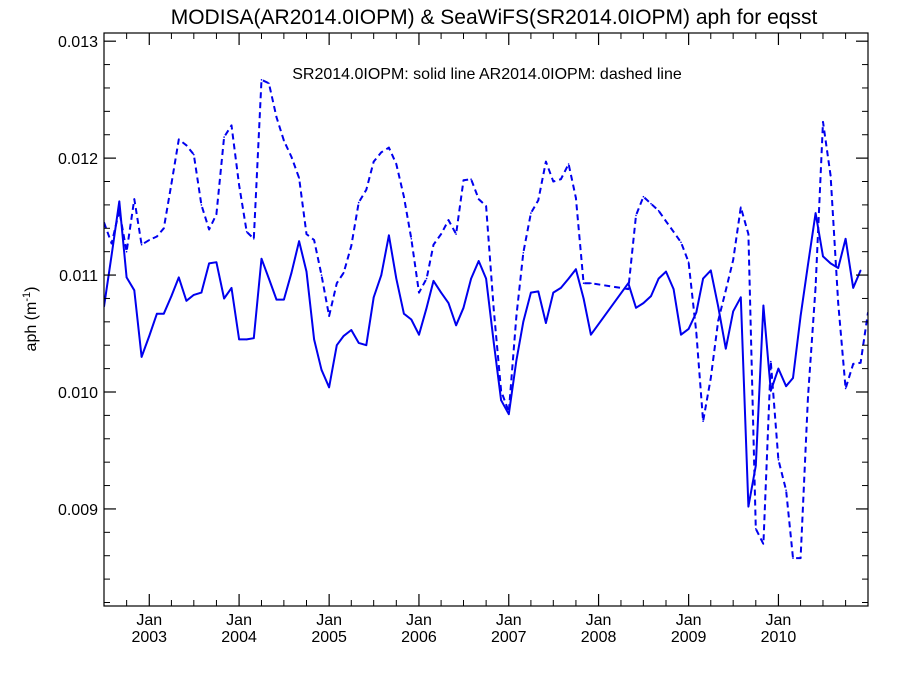  I want to click on x-tick-label-month: Jan, so click(599, 620).